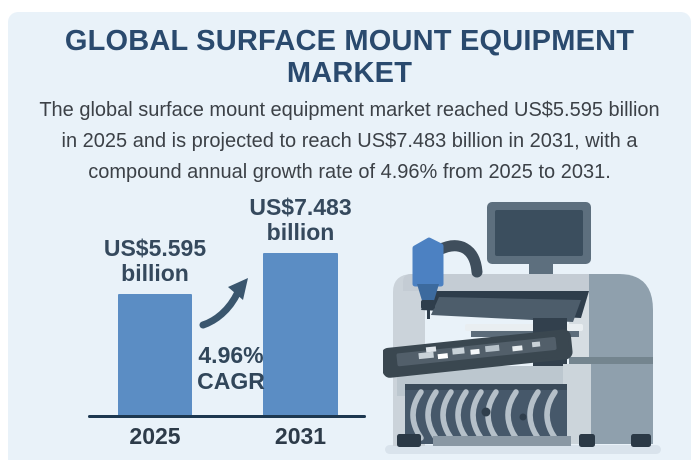 The image size is (697, 460). I want to click on cagr-rate: 4.96%, so click(231, 355).